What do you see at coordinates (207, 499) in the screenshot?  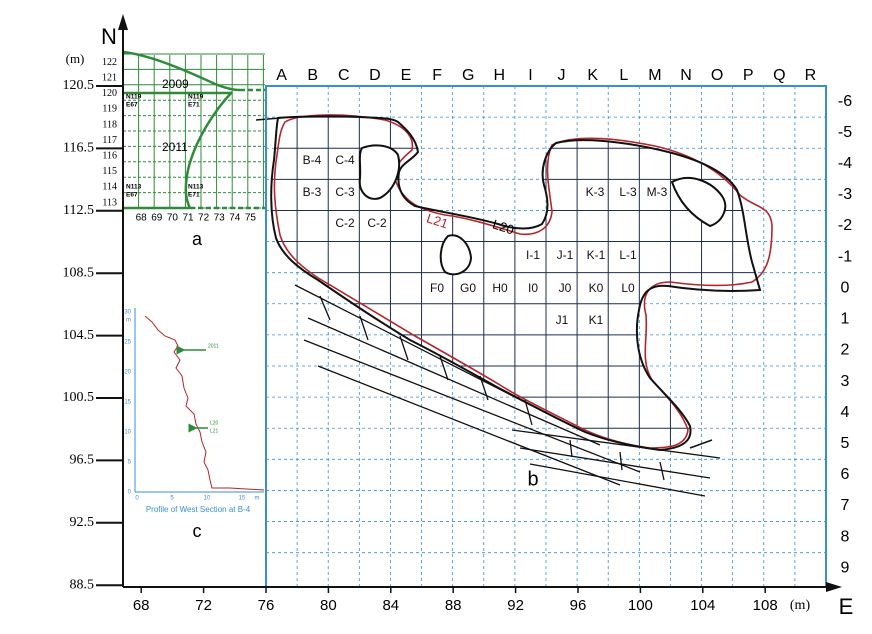 I see `inset-c-x-label: 10` at bounding box center [207, 499].